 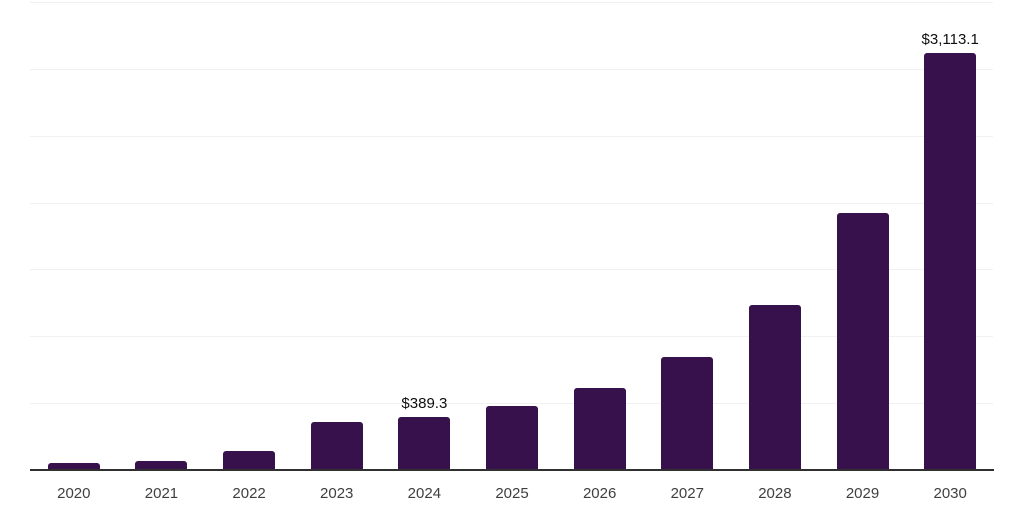 What do you see at coordinates (161, 493) in the screenshot?
I see `x-tick-2021: 2021` at bounding box center [161, 493].